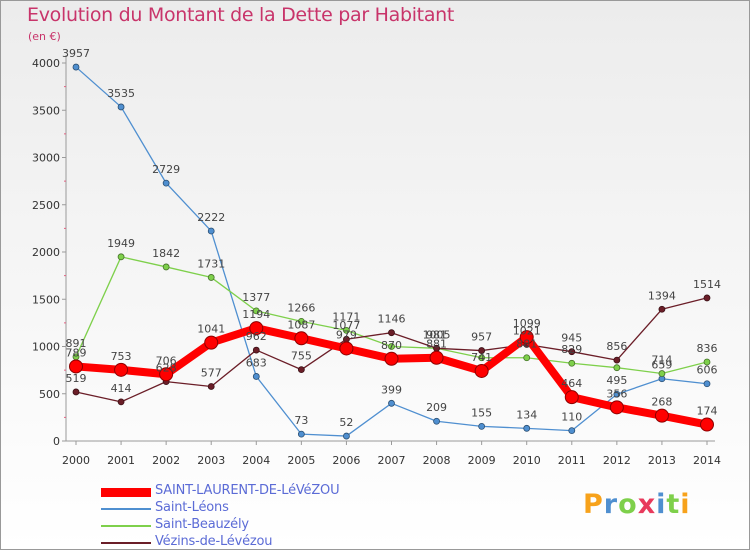 The image size is (750, 551). I want to click on y-tick-label: 2500, so click(46, 205).